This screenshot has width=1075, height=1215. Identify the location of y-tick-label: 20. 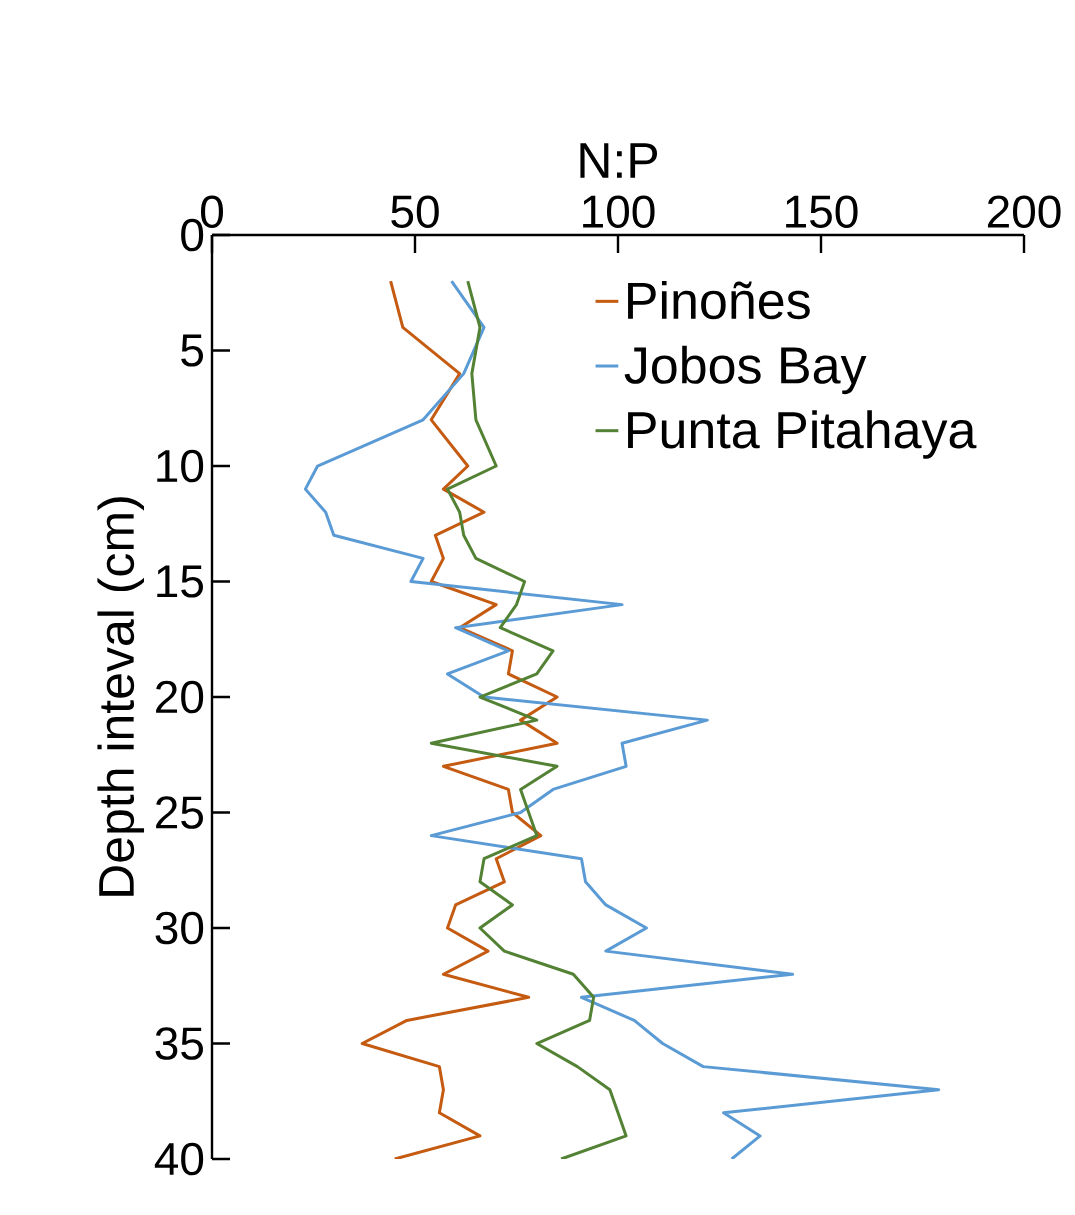
(180, 697).